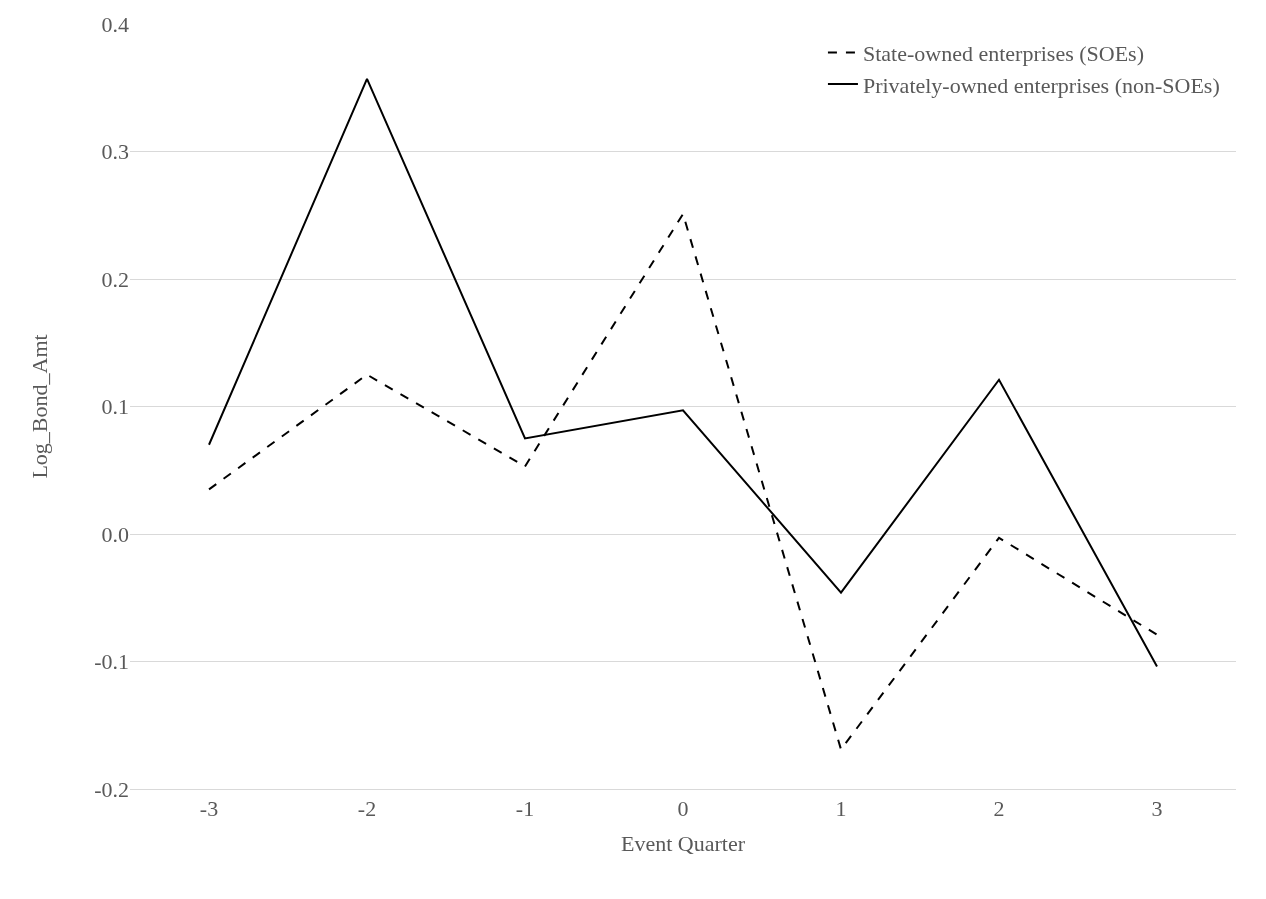 The width and height of the screenshot is (1266, 899). I want to click on y-tick-label: 0.2, so click(115, 279).